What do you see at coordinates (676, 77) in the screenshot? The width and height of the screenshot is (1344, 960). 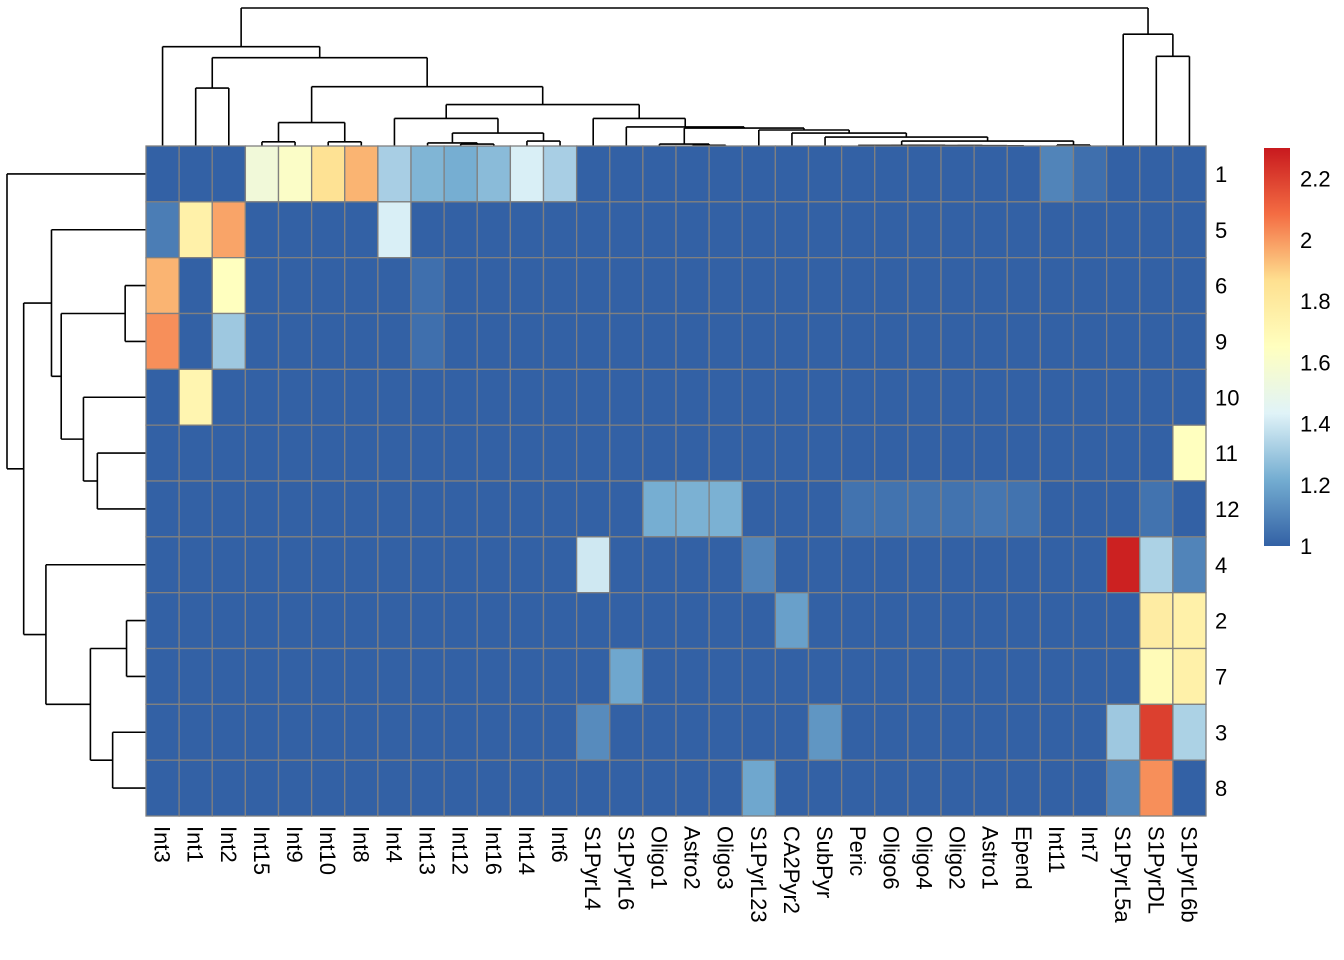 I see `column-dendrogram` at bounding box center [676, 77].